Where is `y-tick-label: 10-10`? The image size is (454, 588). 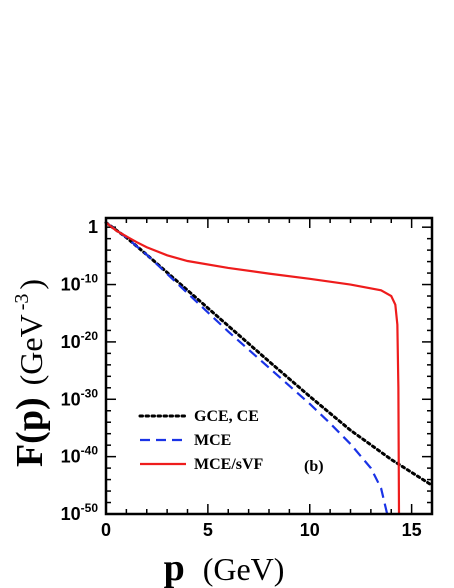
y-tick-label: 10-10 is located at coordinates (80, 283).